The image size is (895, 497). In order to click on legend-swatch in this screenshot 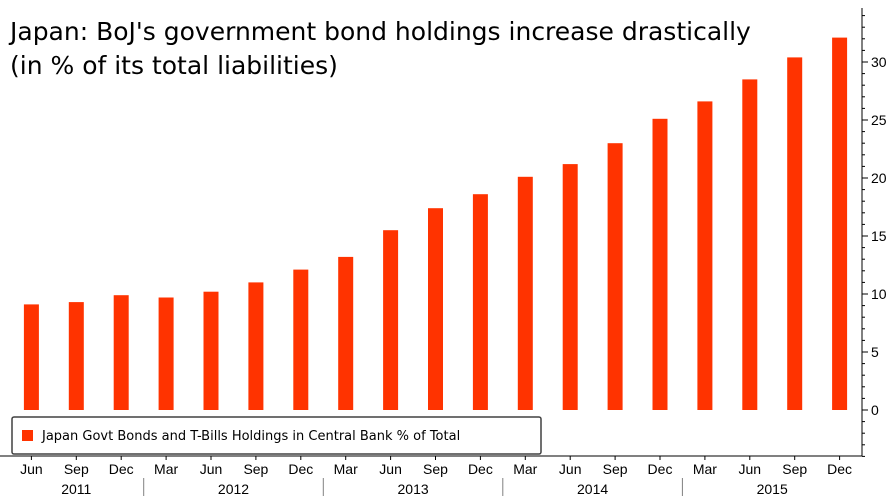, I will do `click(27, 435)`.